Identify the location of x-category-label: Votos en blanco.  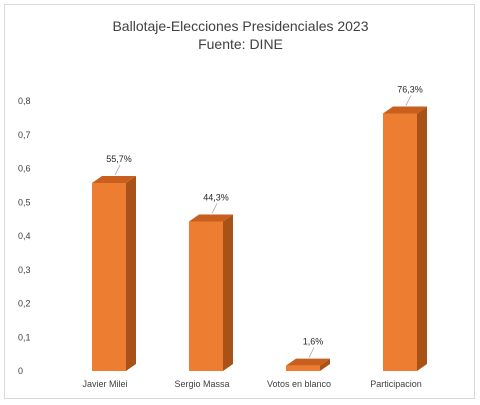
(299, 384).